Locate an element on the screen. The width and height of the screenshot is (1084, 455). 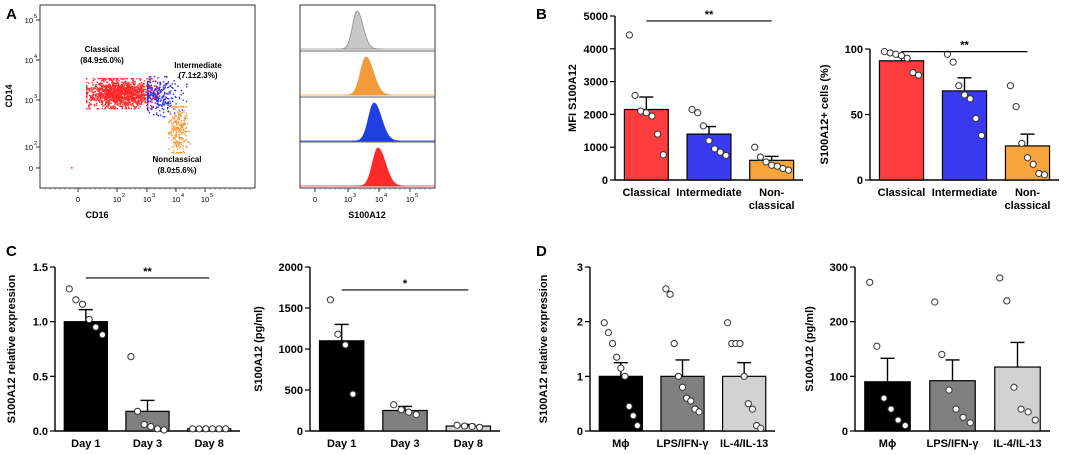
flow-y-tick-exponent: 2 is located at coordinates (35, 144).